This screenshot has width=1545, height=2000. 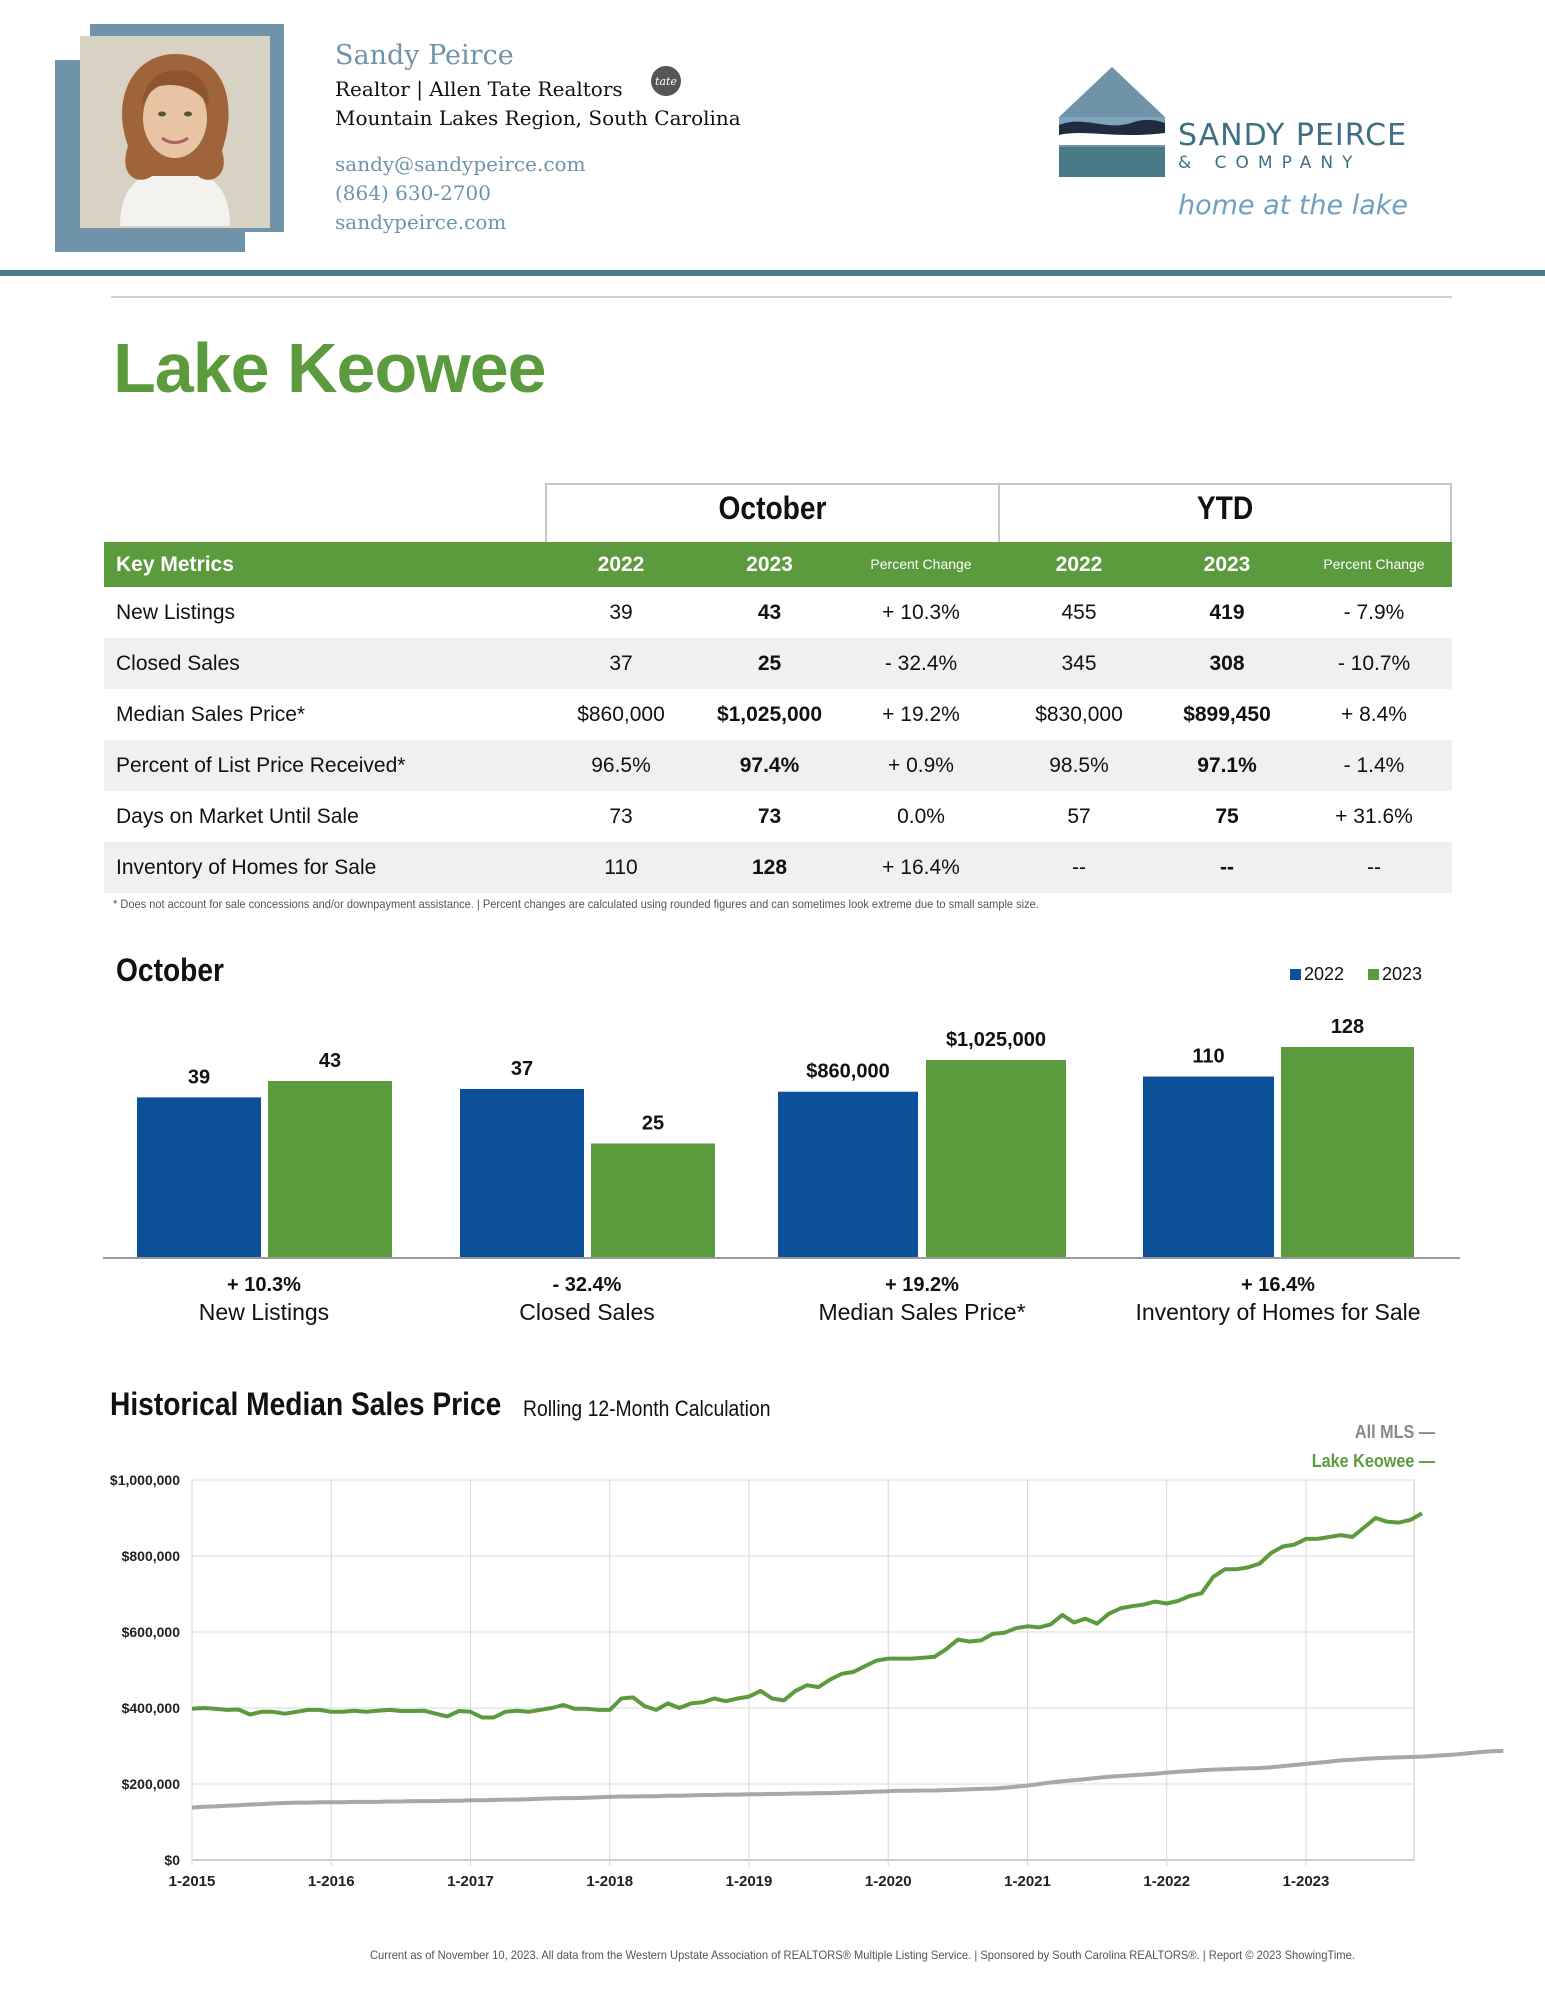 I want to click on oct-change-value: + 16.4%, so click(x=921, y=867).